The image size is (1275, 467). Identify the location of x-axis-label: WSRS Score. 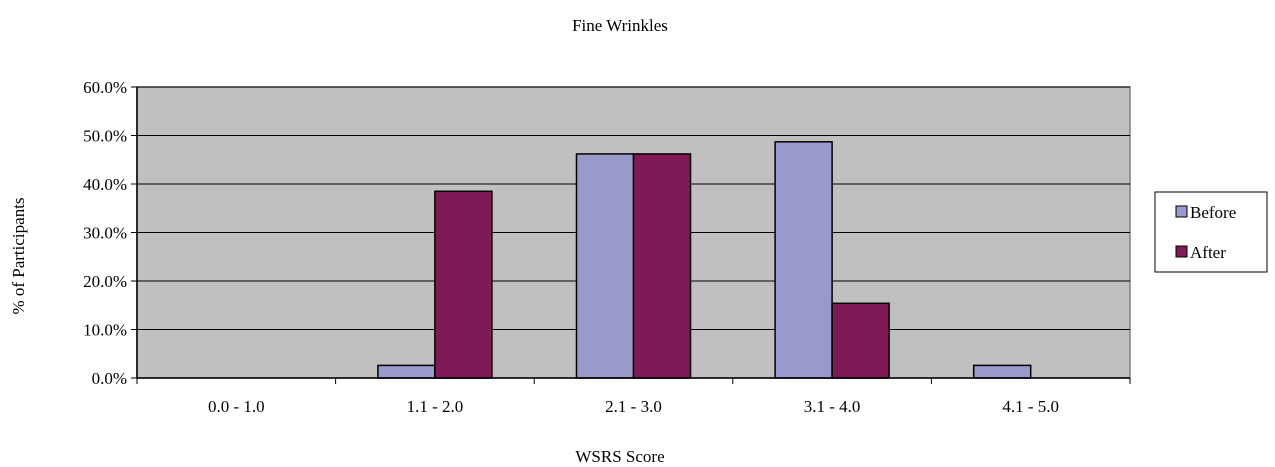
(619, 456).